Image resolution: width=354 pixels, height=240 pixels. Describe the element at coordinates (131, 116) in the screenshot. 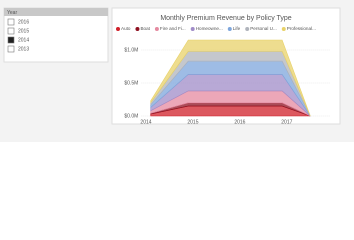

I see `y-tick-label: $0.0M` at that location.